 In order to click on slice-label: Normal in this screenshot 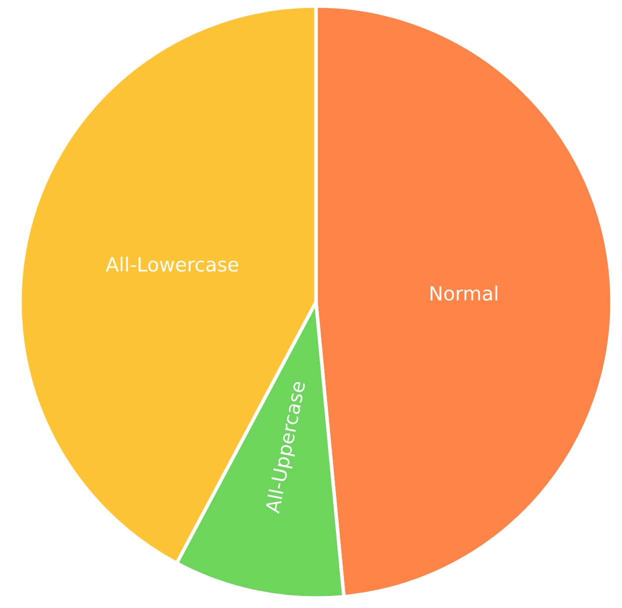, I will do `click(464, 293)`.